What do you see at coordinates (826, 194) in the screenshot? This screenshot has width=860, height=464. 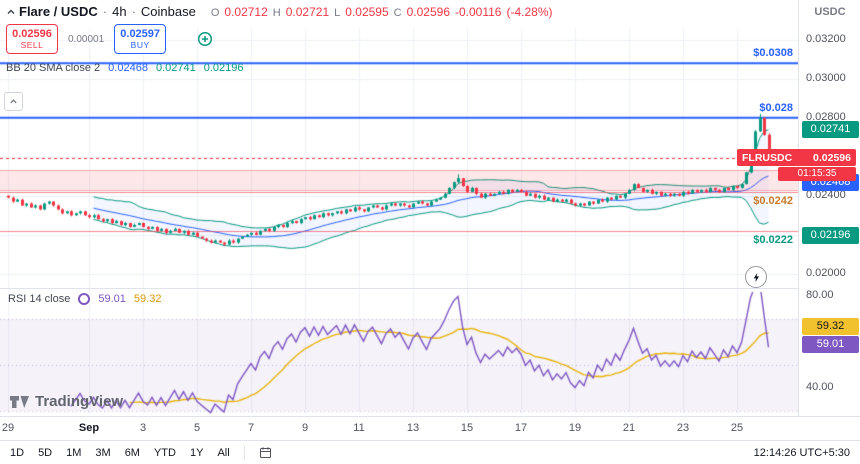 I see `price-tick: 0.02400` at bounding box center [826, 194].